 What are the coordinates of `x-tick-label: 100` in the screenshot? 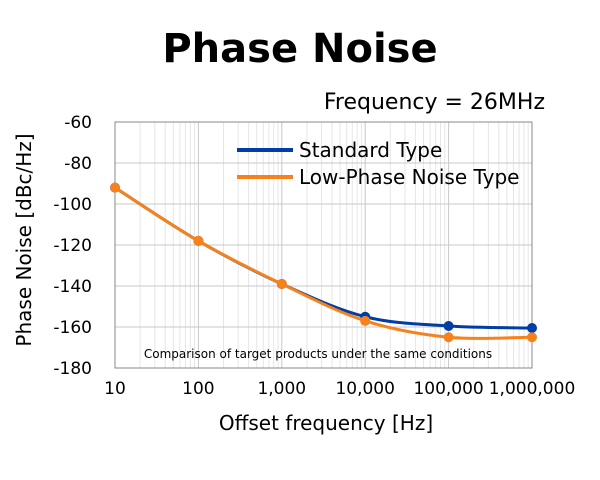 It's located at (198, 389).